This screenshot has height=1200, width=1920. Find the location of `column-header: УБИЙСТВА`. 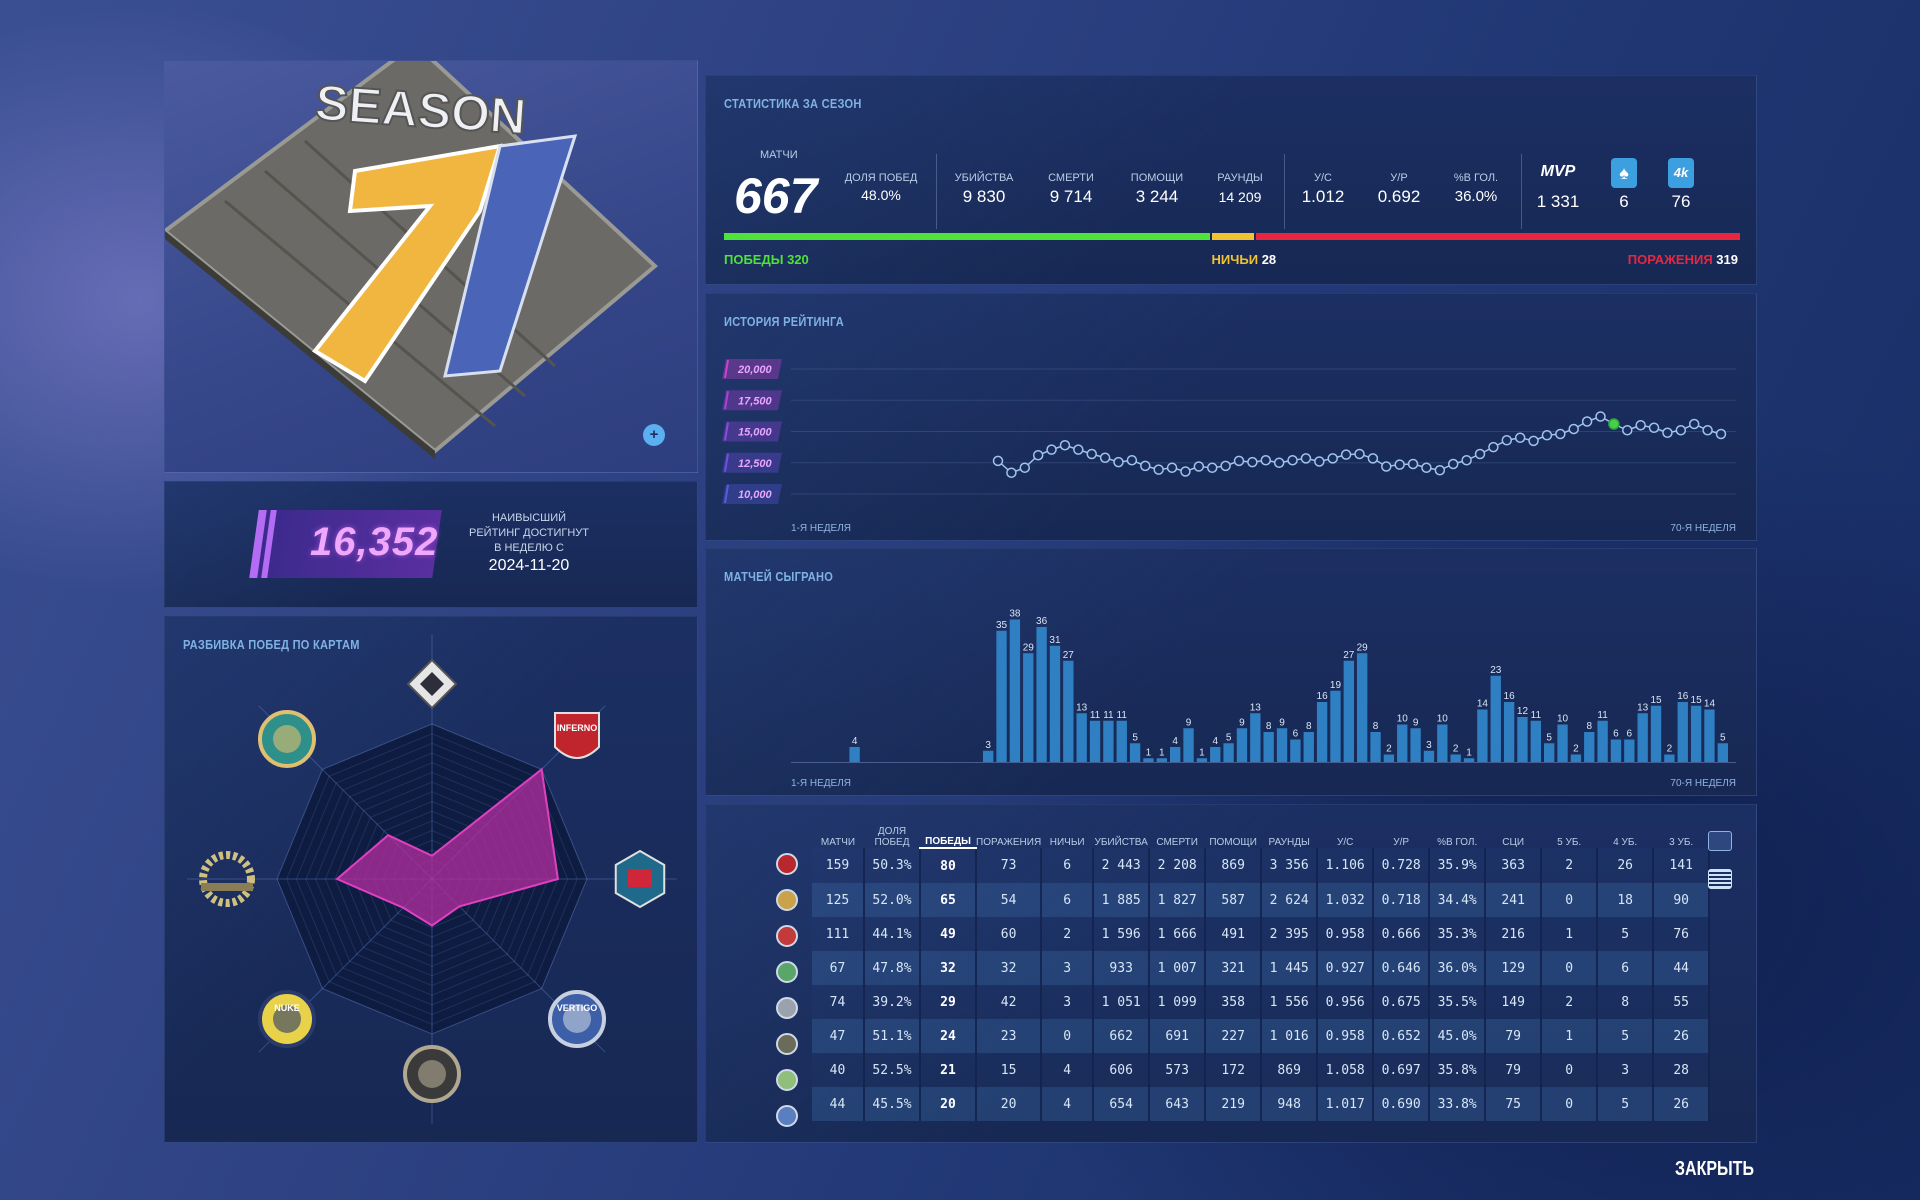

column-header: УБИЙСТВА is located at coordinates (1121, 842).